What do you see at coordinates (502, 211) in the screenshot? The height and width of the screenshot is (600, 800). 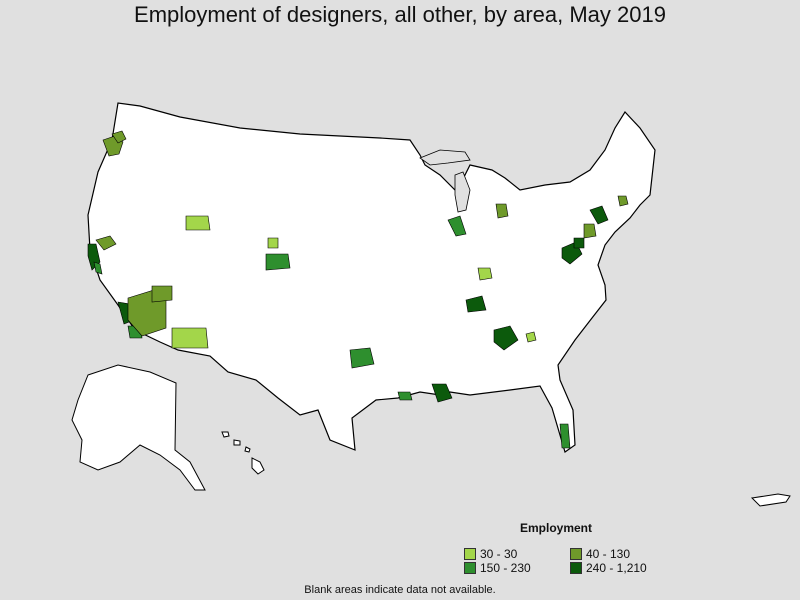 I see `area-detroit` at bounding box center [502, 211].